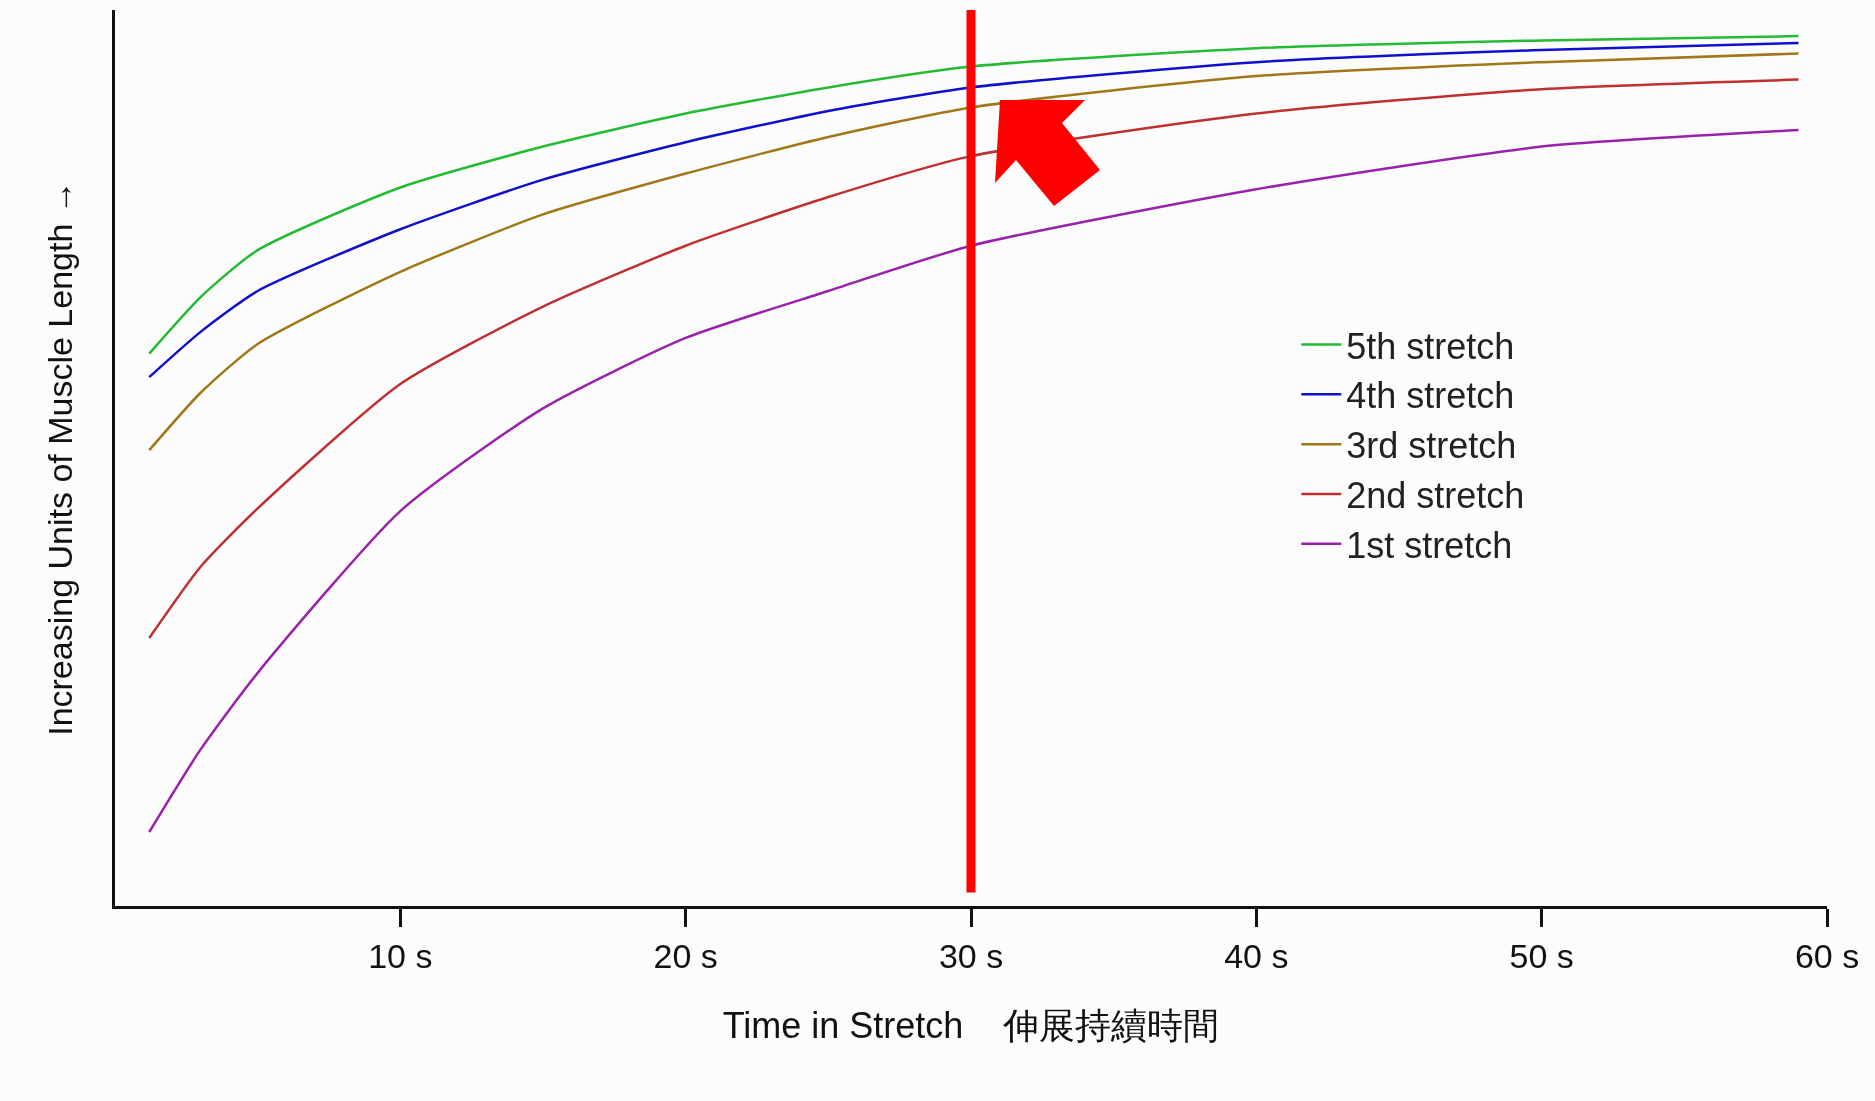  What do you see at coordinates (400, 955) in the screenshot?
I see `x-tick-label: 10 s` at bounding box center [400, 955].